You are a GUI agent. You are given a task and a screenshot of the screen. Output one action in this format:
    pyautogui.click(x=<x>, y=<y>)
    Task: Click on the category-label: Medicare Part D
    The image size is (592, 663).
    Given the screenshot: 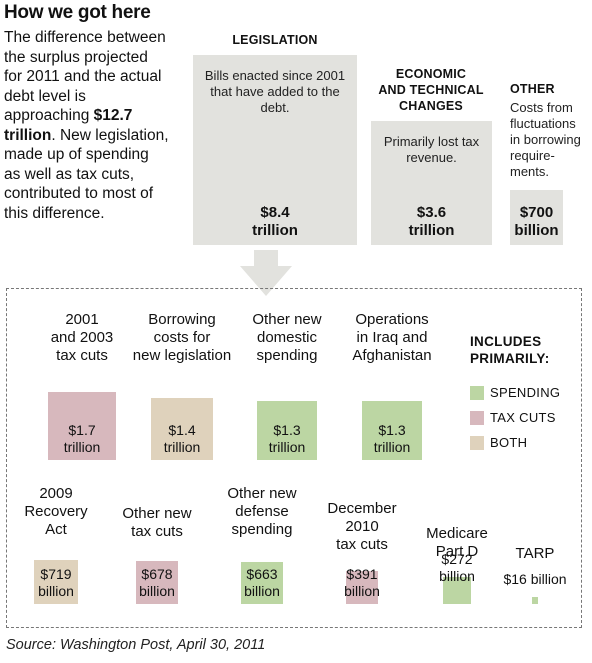 What is the action you would take?
    pyautogui.click(x=457, y=543)
    